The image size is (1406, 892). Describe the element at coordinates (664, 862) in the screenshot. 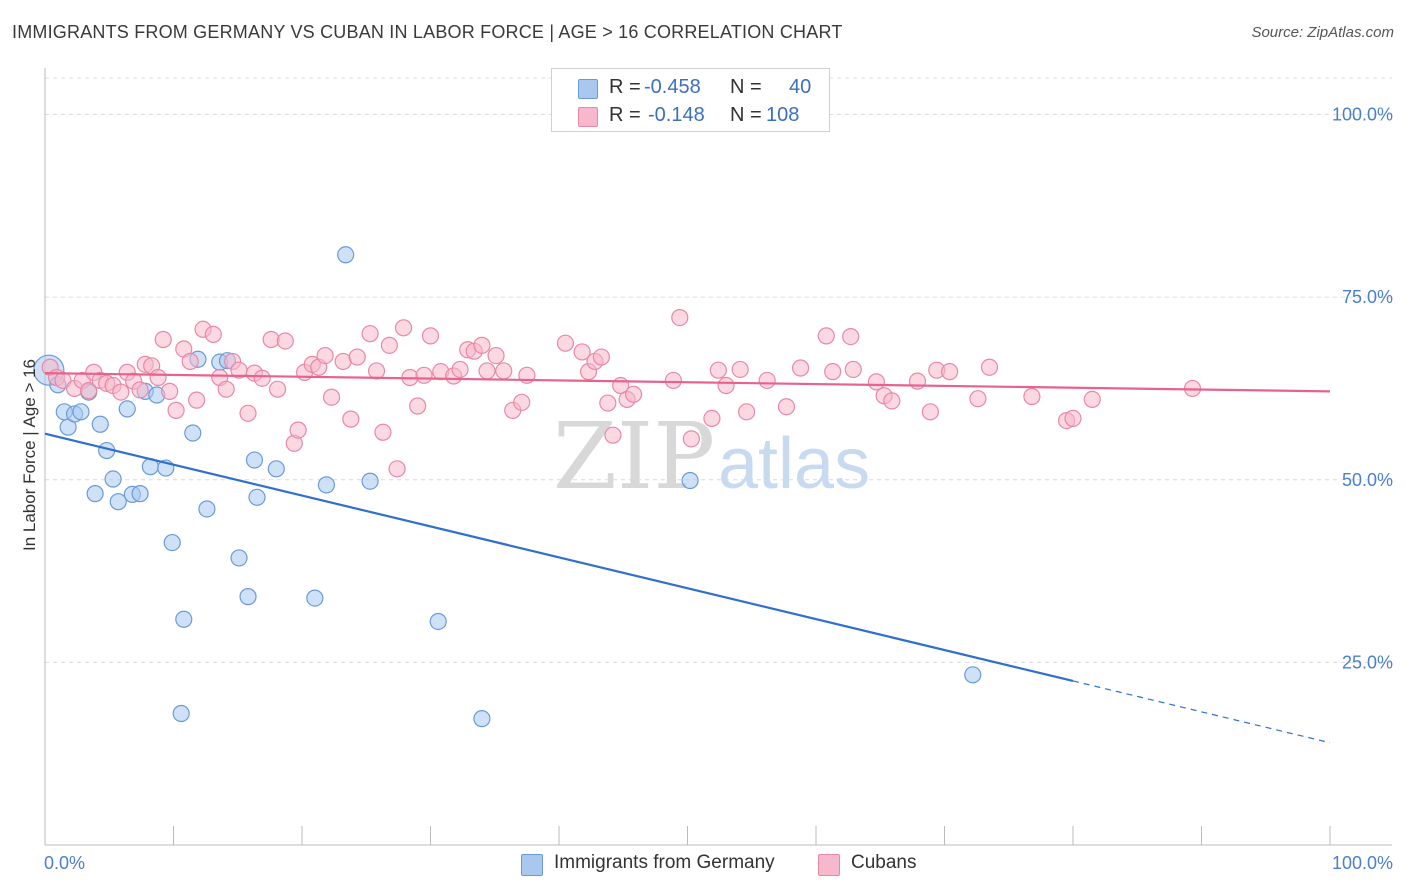

I see `legend-label-germany: Immigrants from Germany` at that location.